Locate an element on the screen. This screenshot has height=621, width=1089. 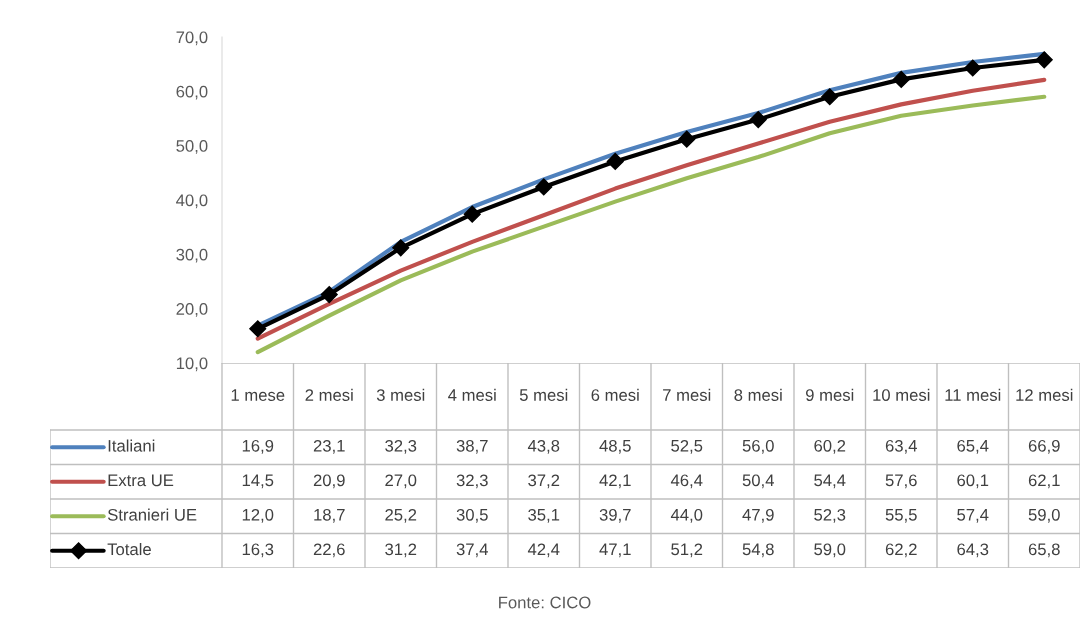
data-label: 39,7 is located at coordinates (615, 515).